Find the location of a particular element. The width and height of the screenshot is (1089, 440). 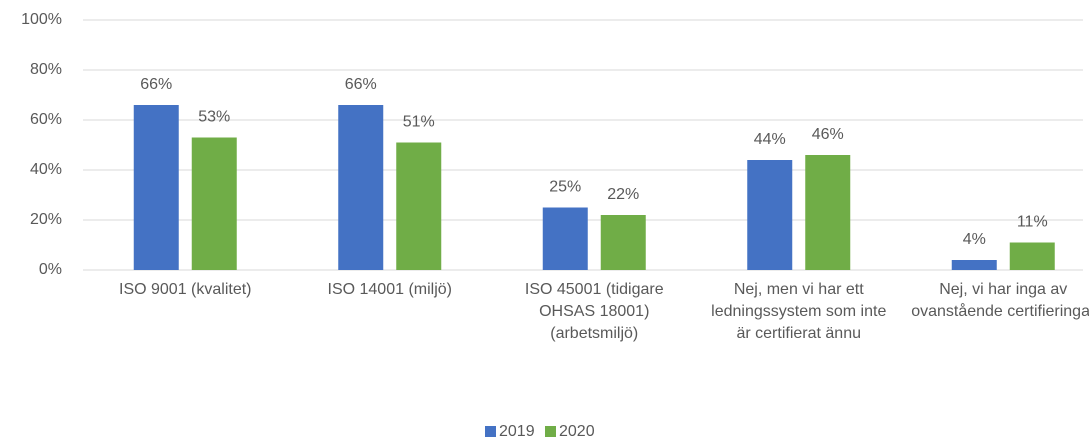

legend-label: 2020 is located at coordinates (577, 431).